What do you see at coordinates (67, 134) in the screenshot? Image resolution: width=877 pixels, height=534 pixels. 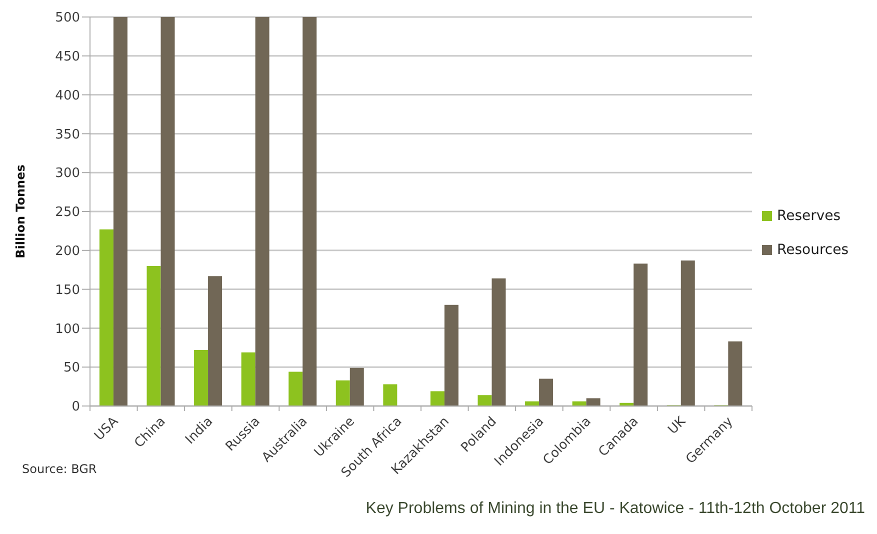 I see `y-tick-label: 350` at bounding box center [67, 134].